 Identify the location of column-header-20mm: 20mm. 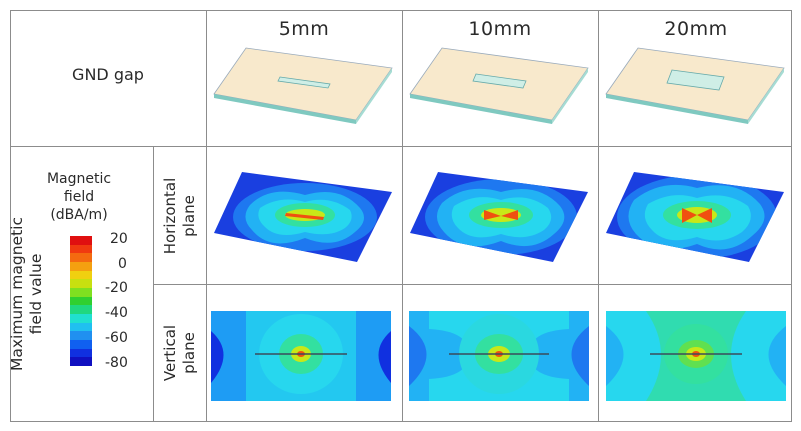
(696, 29).